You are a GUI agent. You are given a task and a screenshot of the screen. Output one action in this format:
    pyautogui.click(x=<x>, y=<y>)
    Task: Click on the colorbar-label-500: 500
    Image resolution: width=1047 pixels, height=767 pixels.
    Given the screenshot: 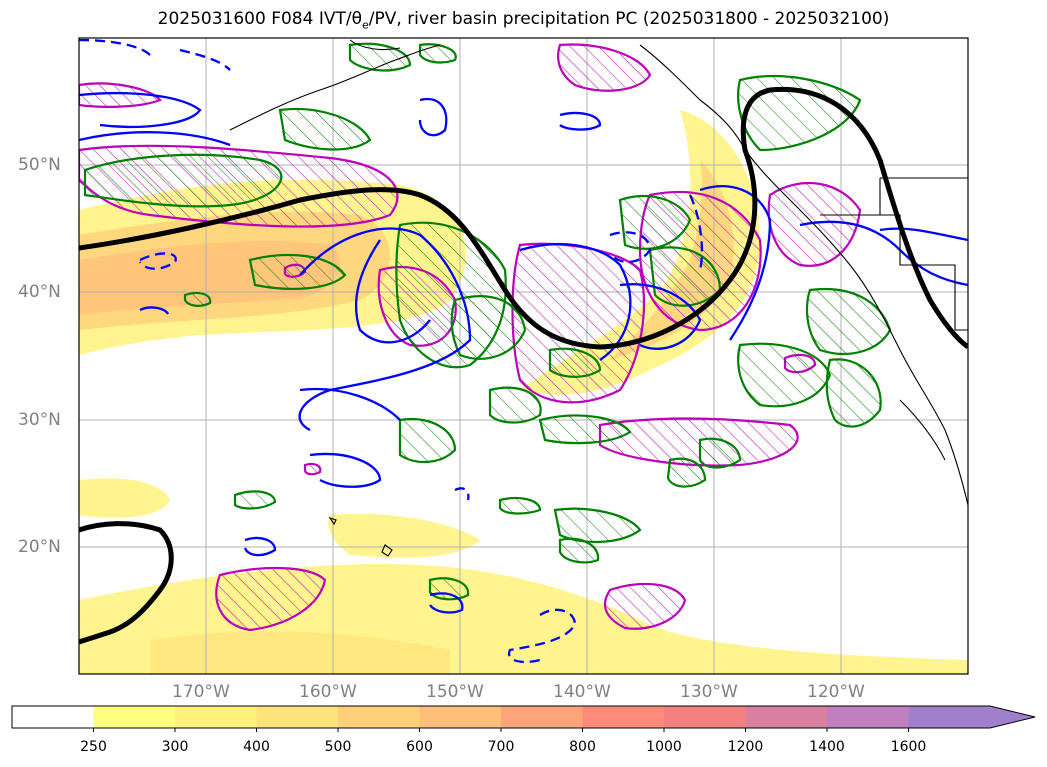 What is the action you would take?
    pyautogui.click(x=338, y=747)
    